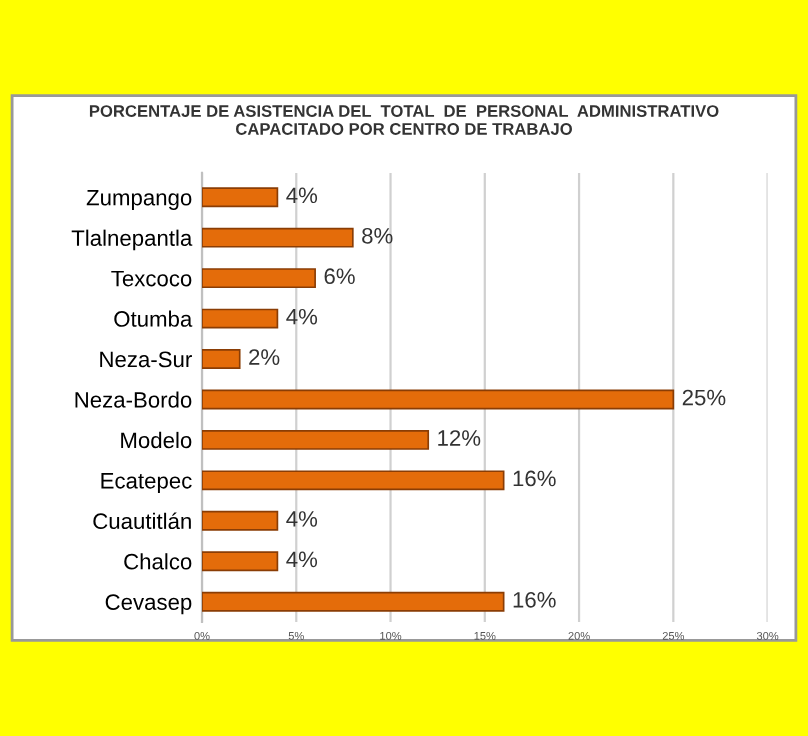  Describe the element at coordinates (704, 397) in the screenshot. I see `data-label: 25%` at that location.